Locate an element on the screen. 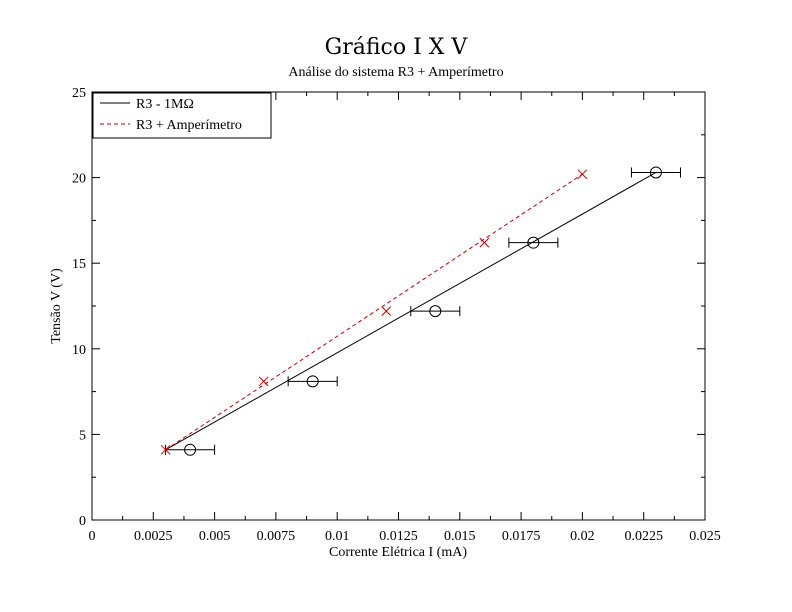  x-tick-label: 0.01 is located at coordinates (337, 536).